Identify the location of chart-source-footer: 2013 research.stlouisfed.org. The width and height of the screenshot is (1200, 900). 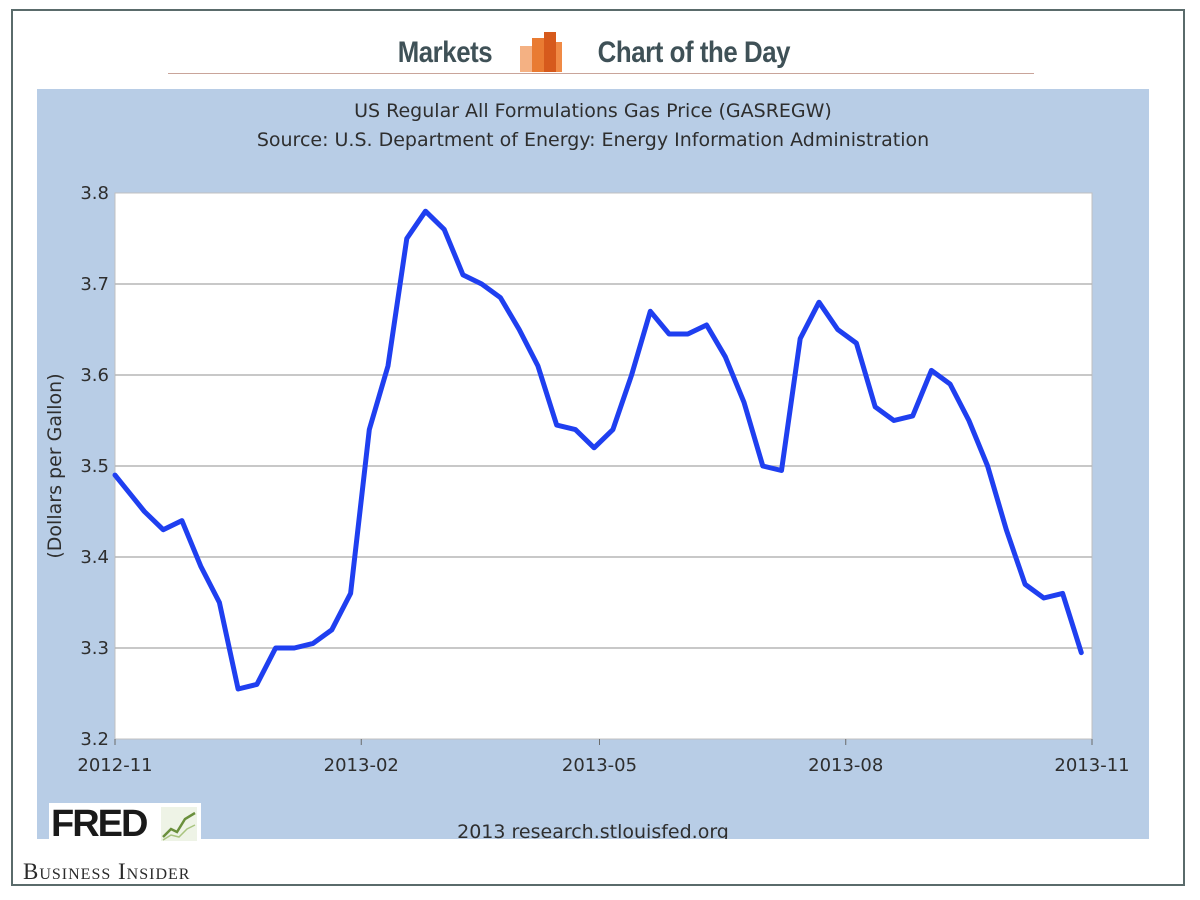
(593, 830).